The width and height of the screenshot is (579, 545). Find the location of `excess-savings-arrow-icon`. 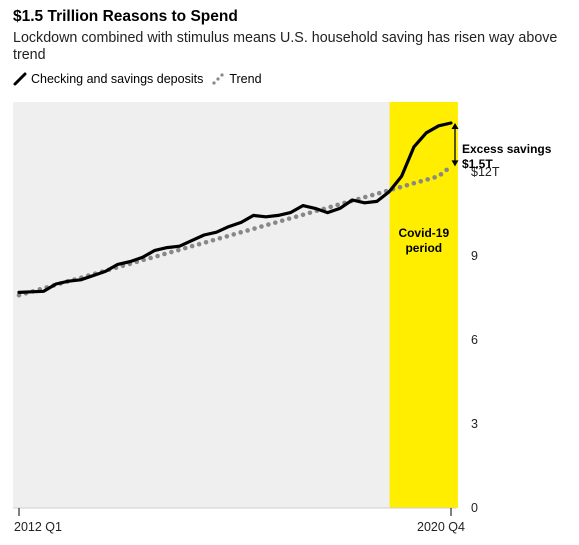

excess-savings-arrow-icon is located at coordinates (455, 145).